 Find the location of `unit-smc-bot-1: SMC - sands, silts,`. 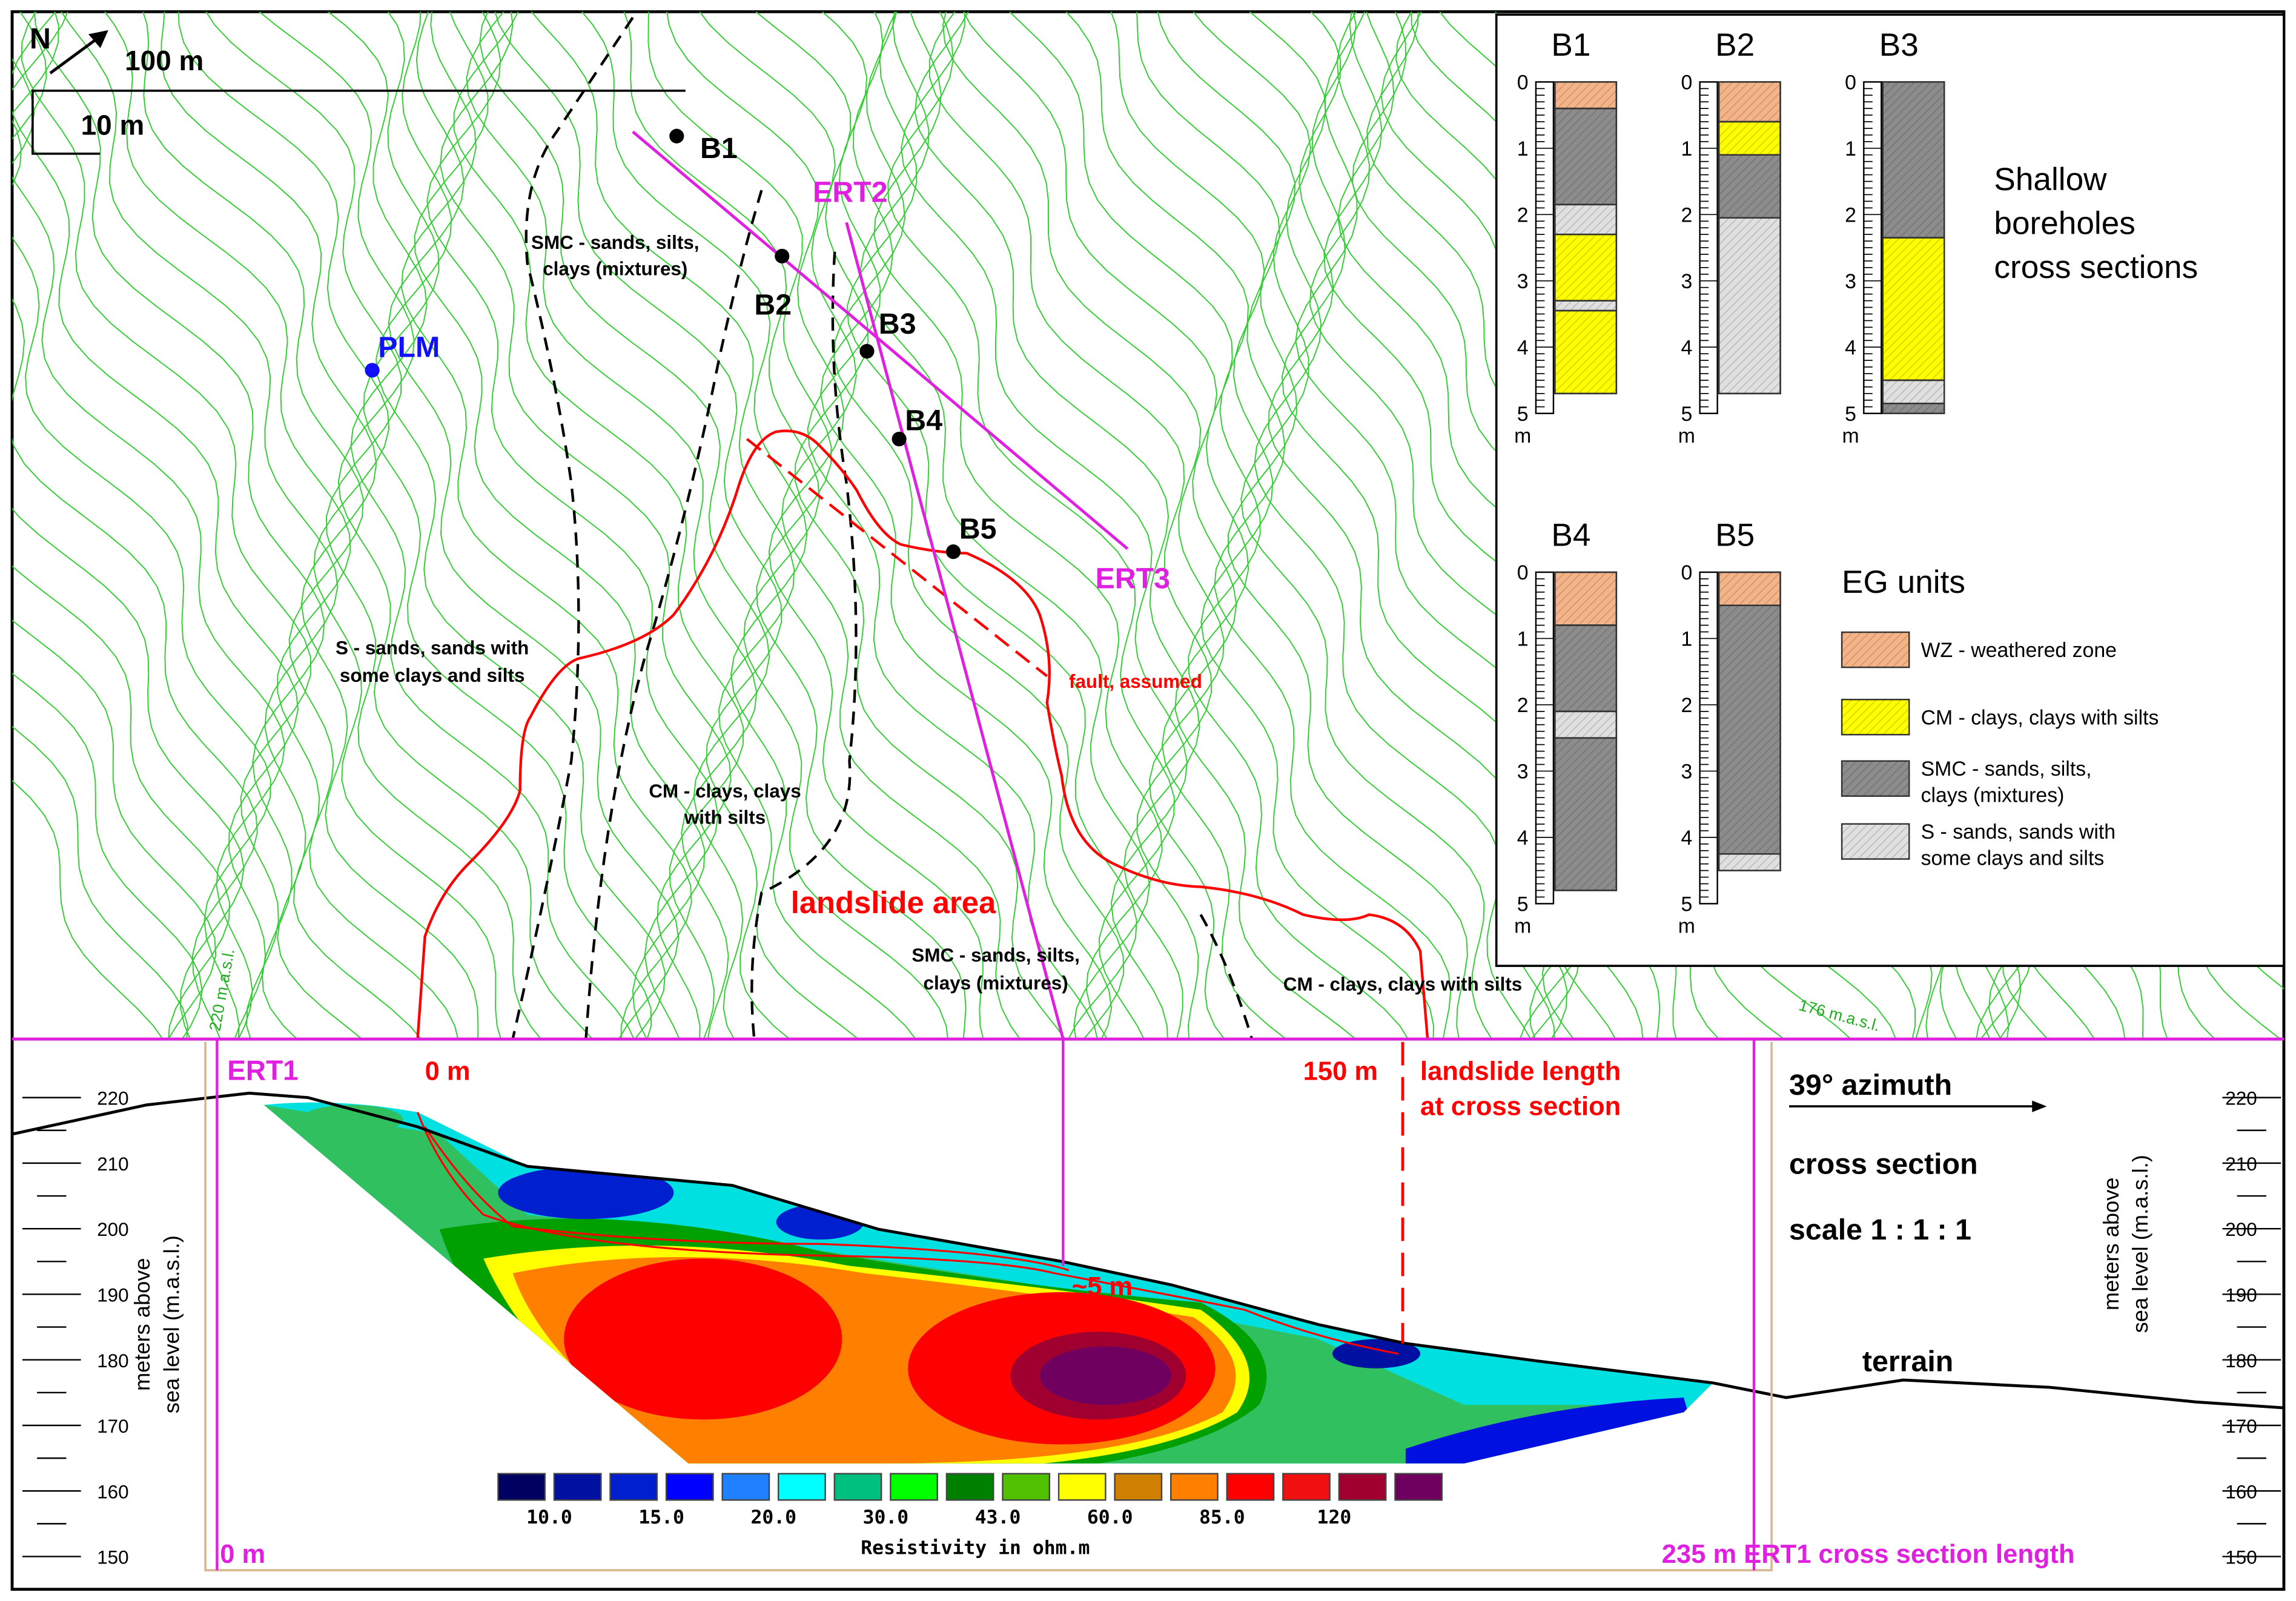

unit-smc-bot-1: SMC - sands, silts, is located at coordinates (995, 956).